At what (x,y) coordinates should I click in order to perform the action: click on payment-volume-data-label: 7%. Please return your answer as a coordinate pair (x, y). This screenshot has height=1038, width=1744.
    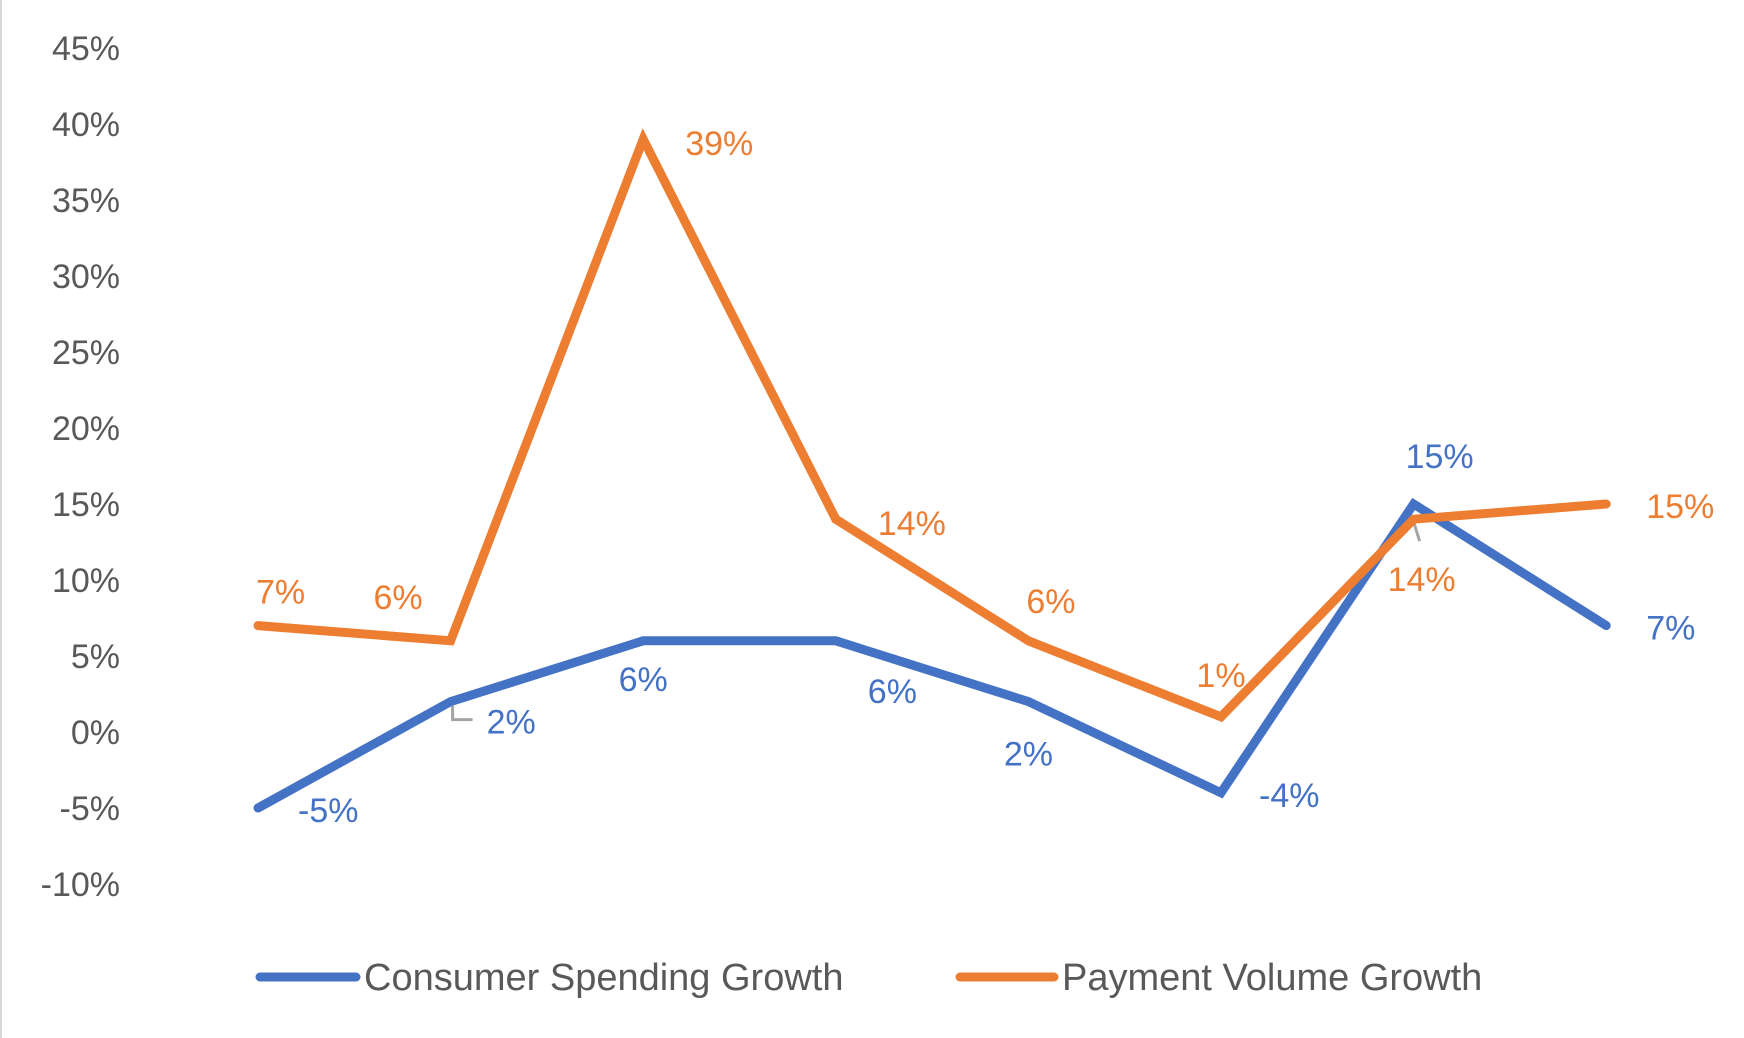
    Looking at the image, I should click on (280, 593).